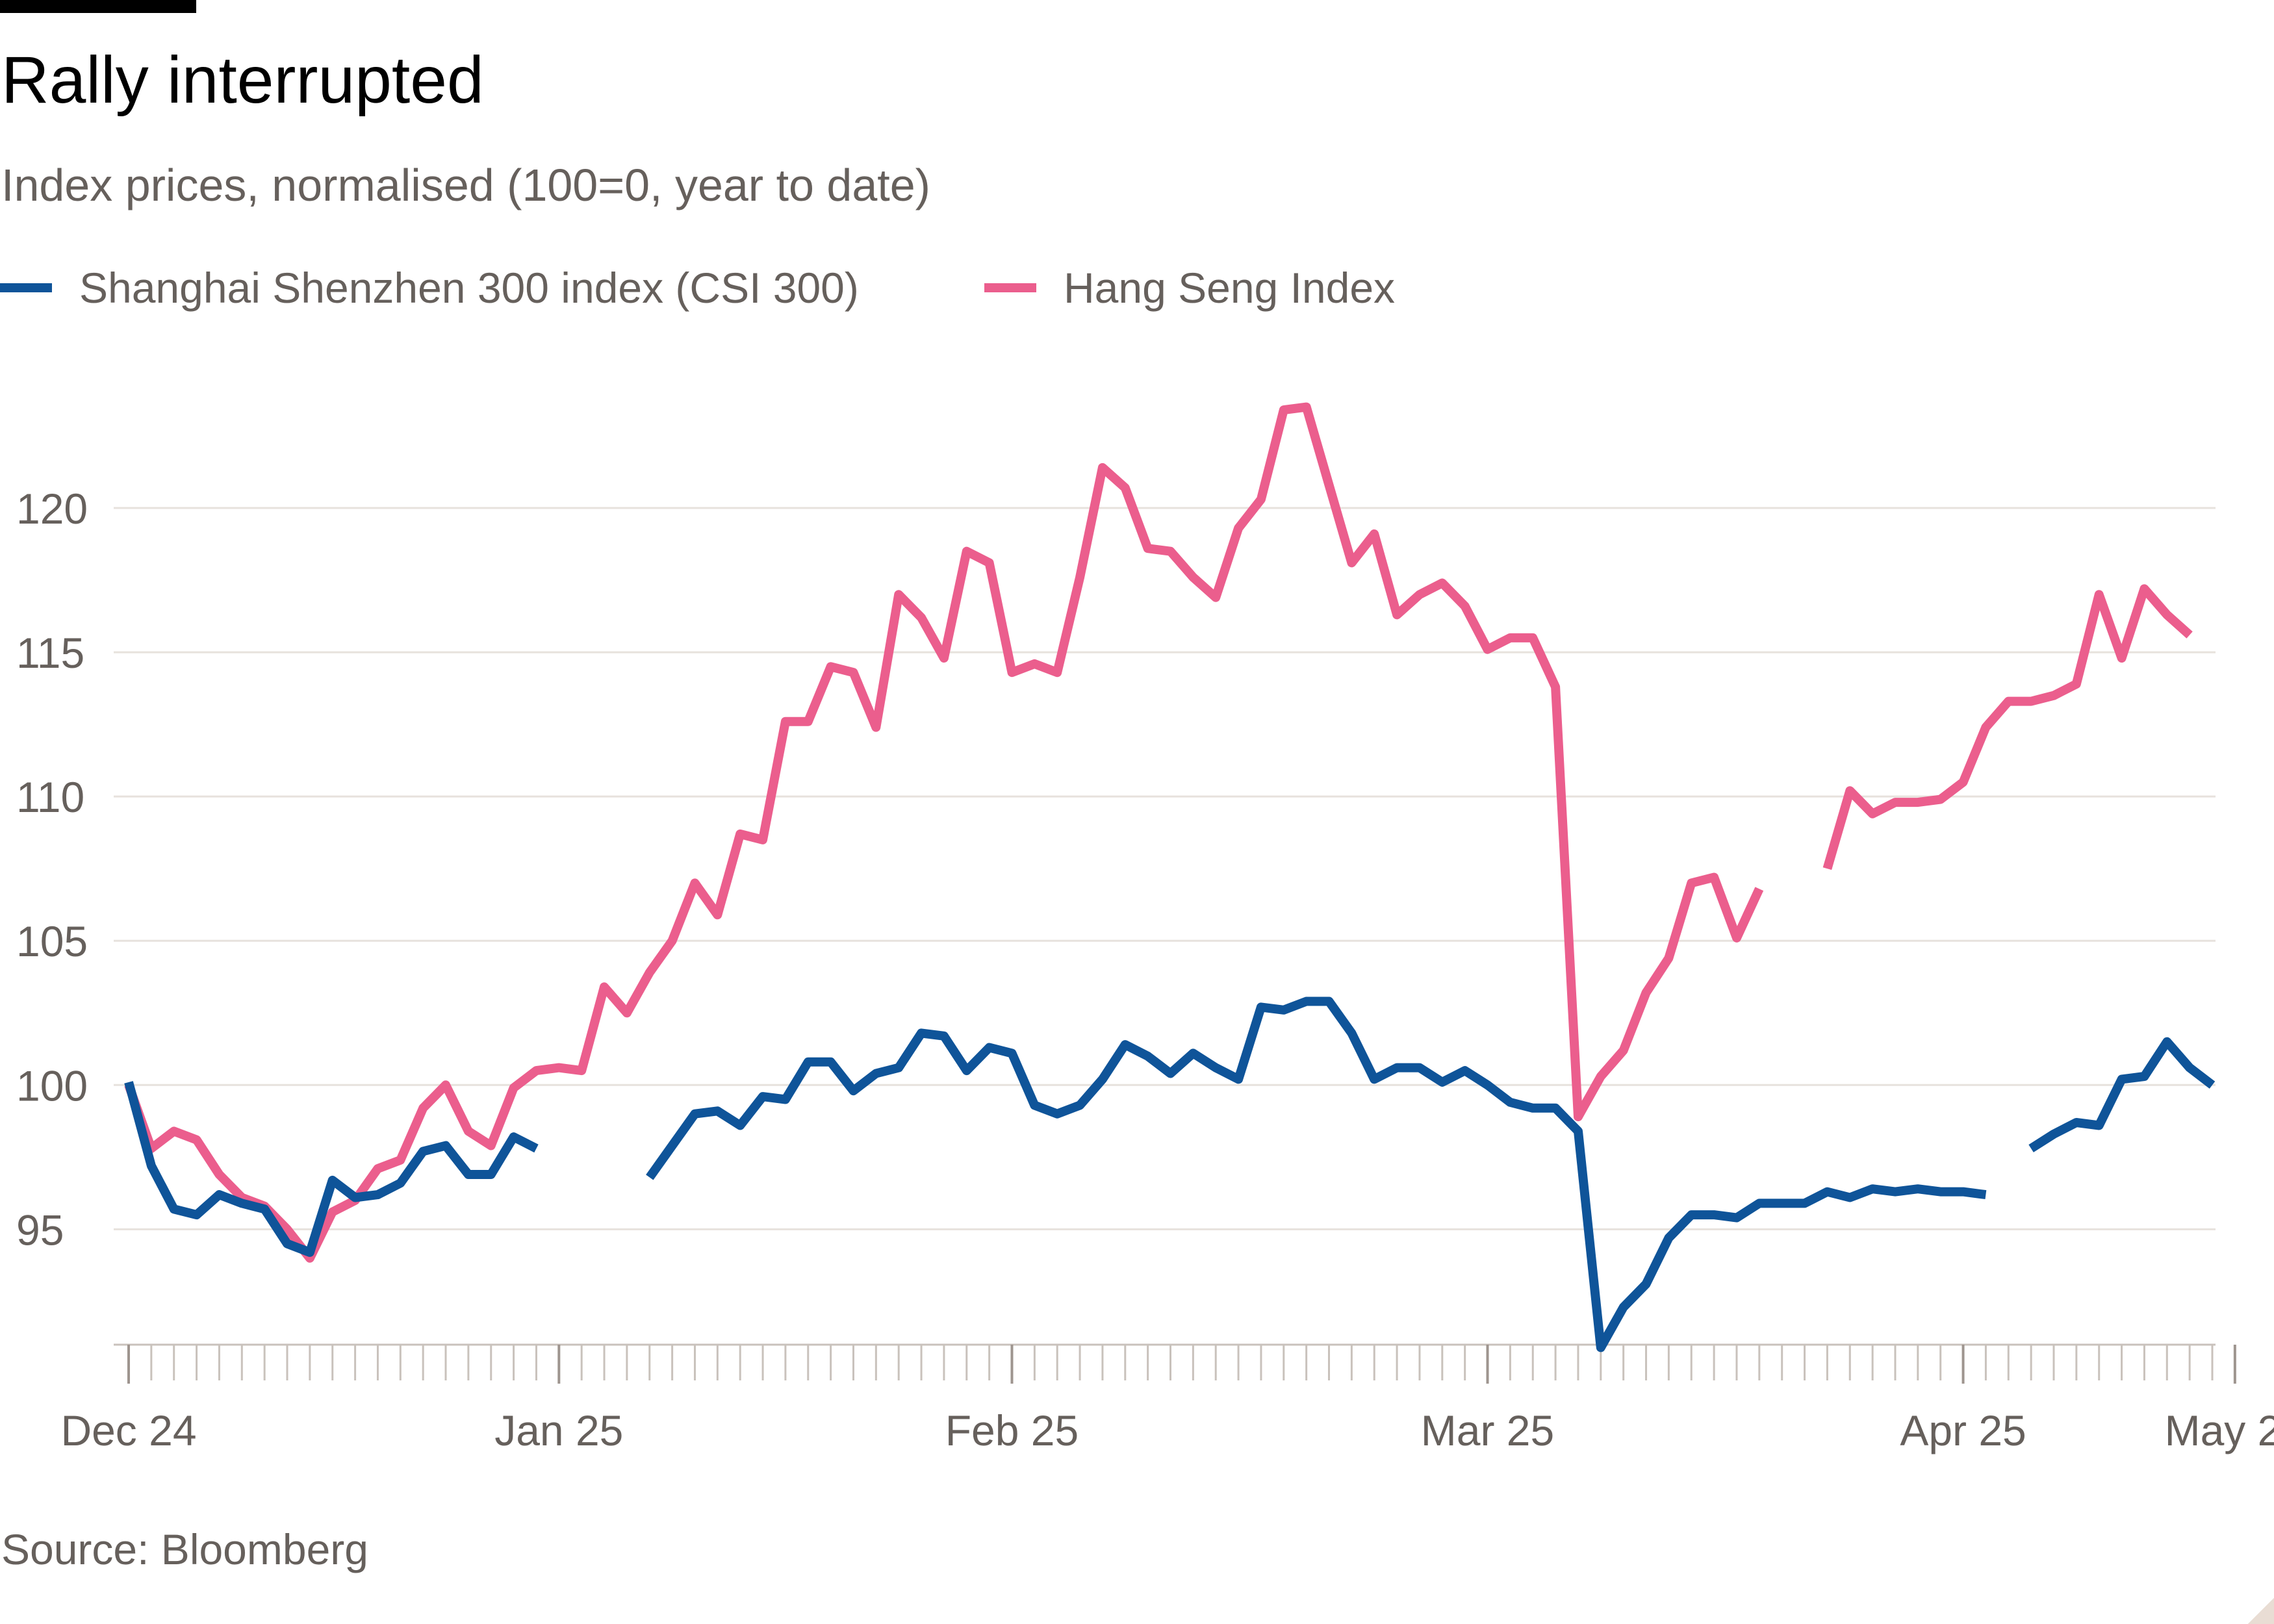  Describe the element at coordinates (52, 941) in the screenshot. I see `y-tick-label-105: 105` at that location.